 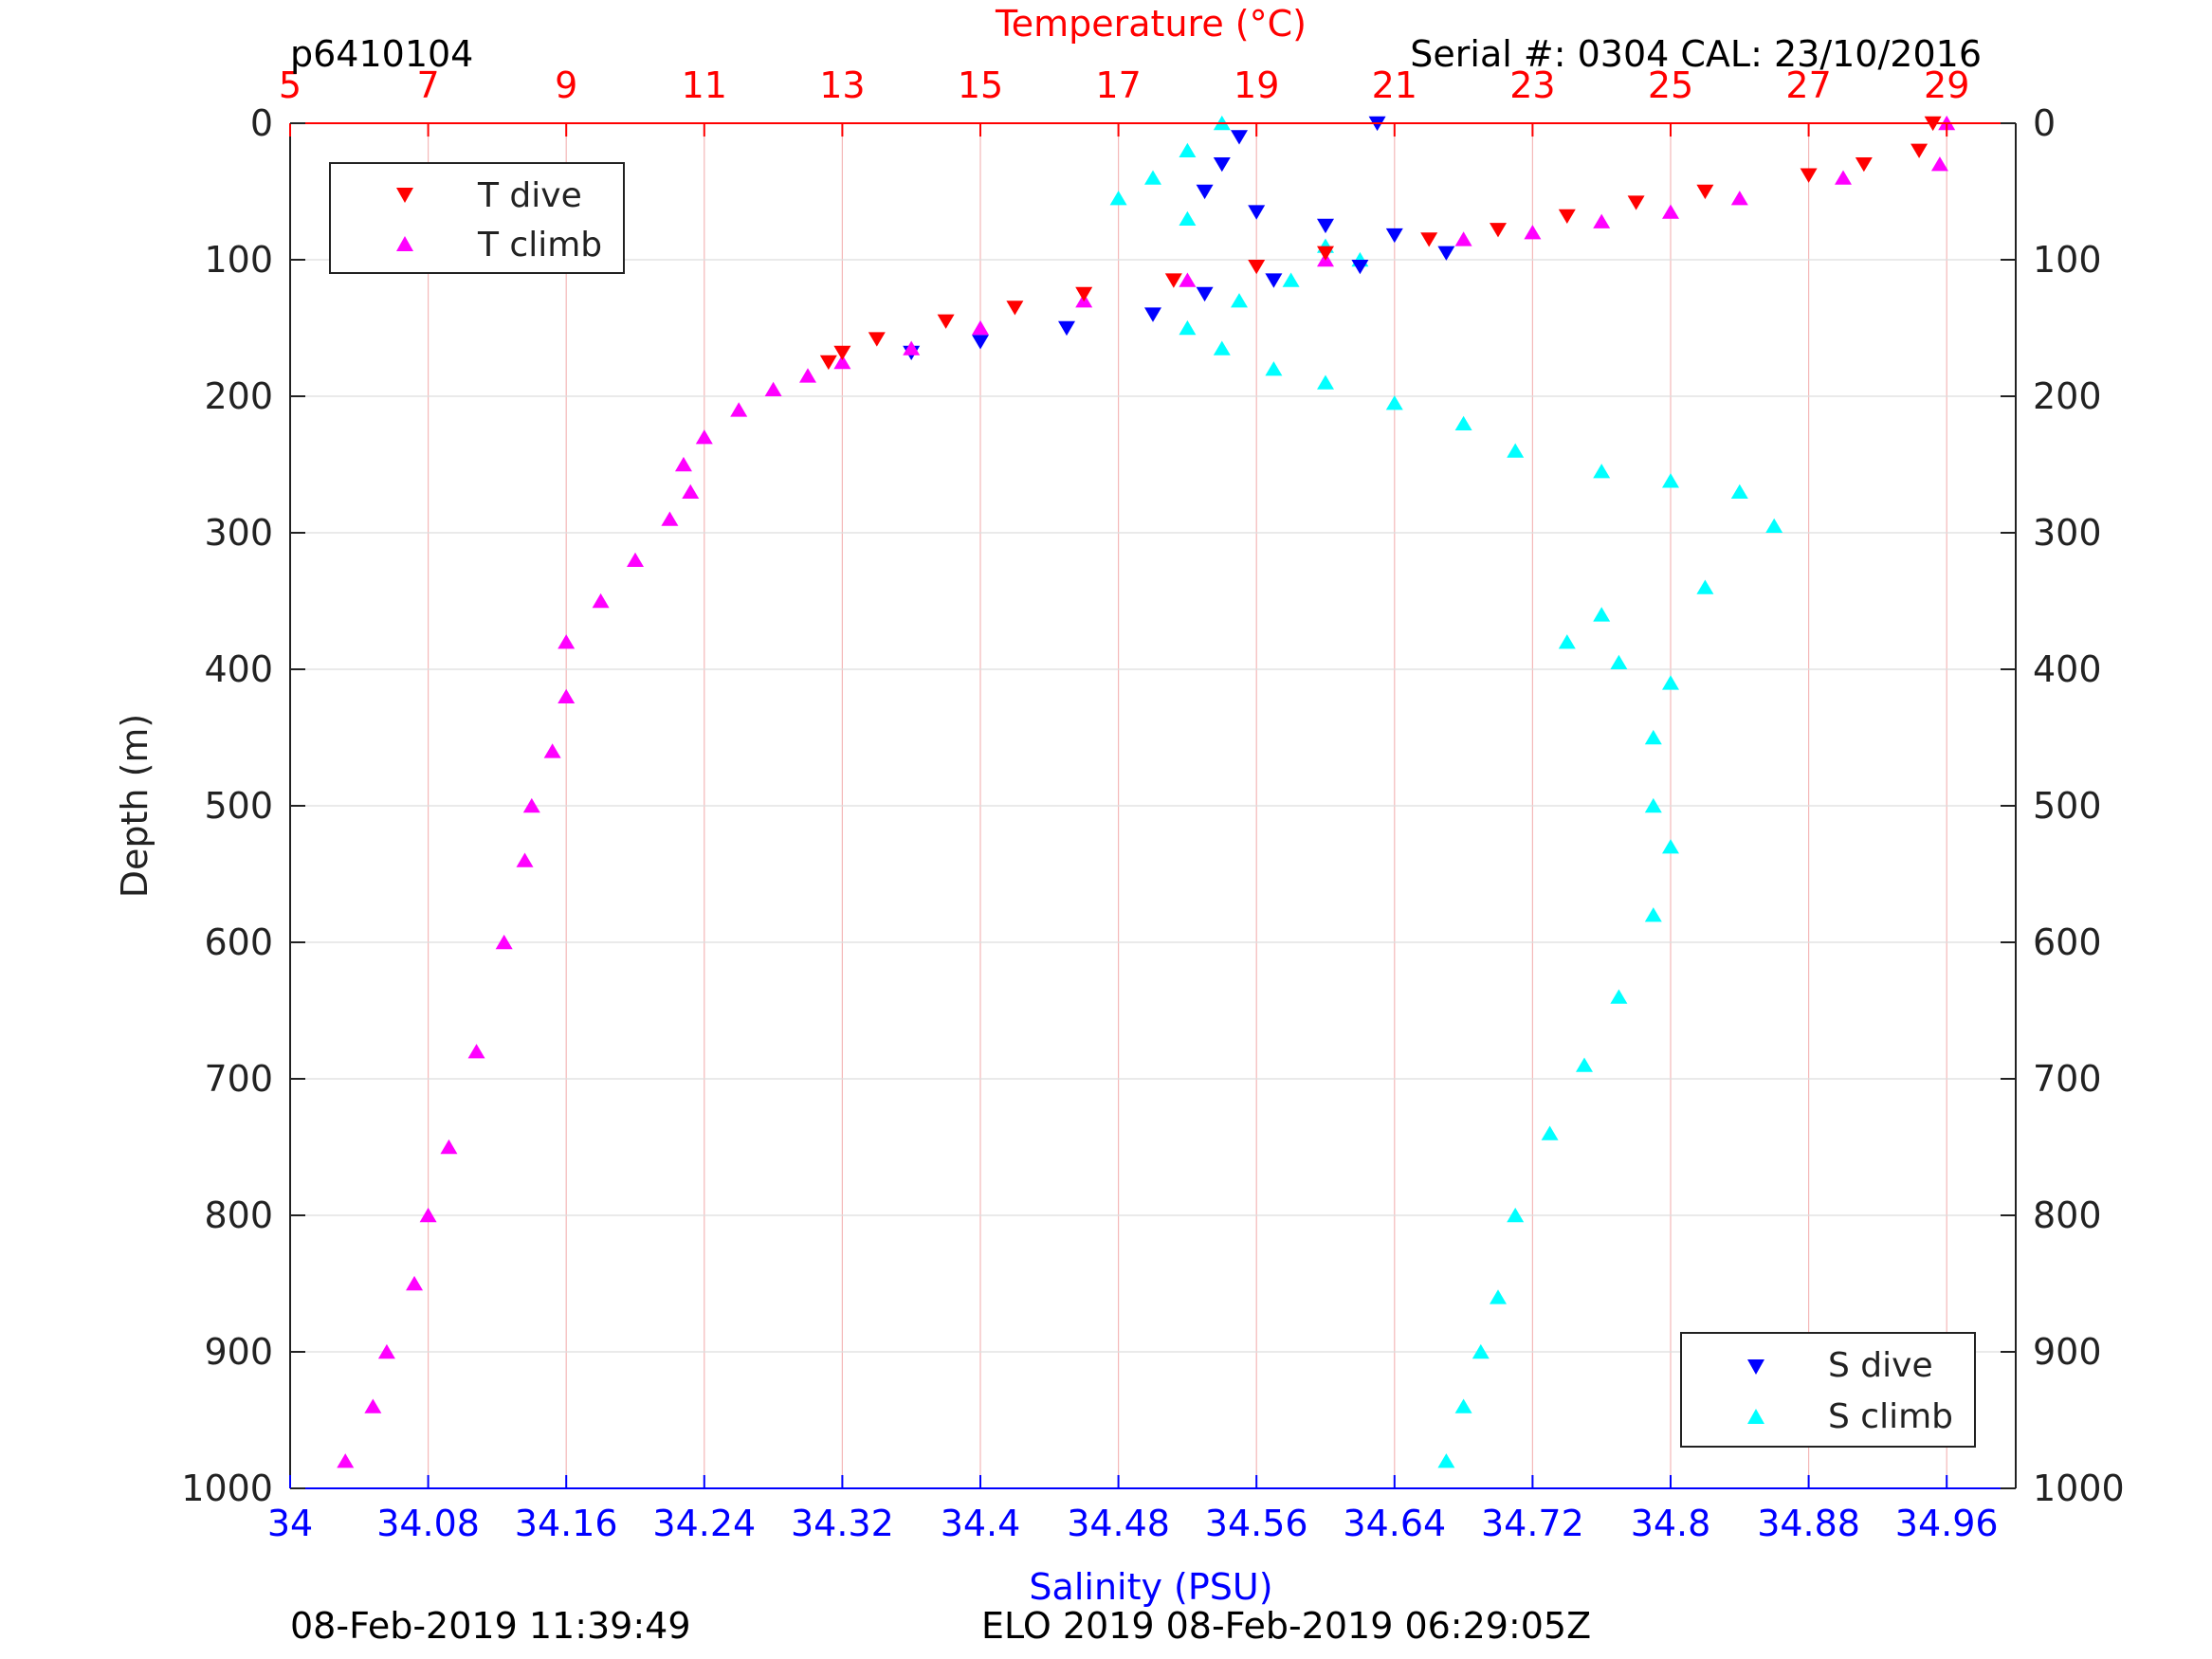 I want to click on salinity-tick-label: 34.08, so click(x=428, y=1523).